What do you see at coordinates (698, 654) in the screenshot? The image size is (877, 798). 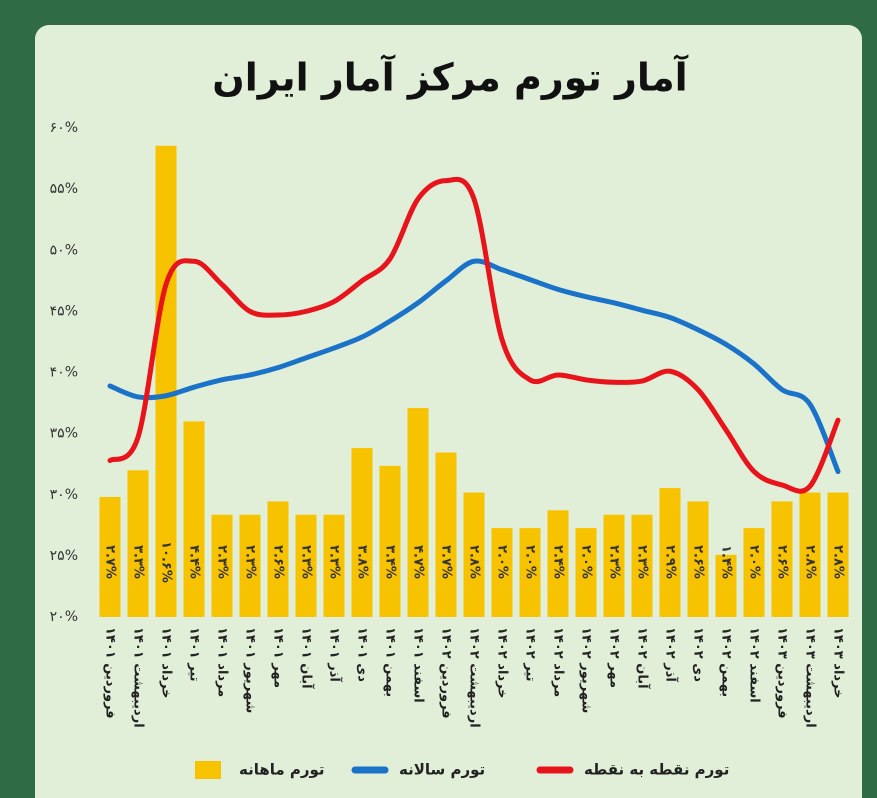 I see `x-tick-label: دی ۱۴۰۲` at bounding box center [698, 654].